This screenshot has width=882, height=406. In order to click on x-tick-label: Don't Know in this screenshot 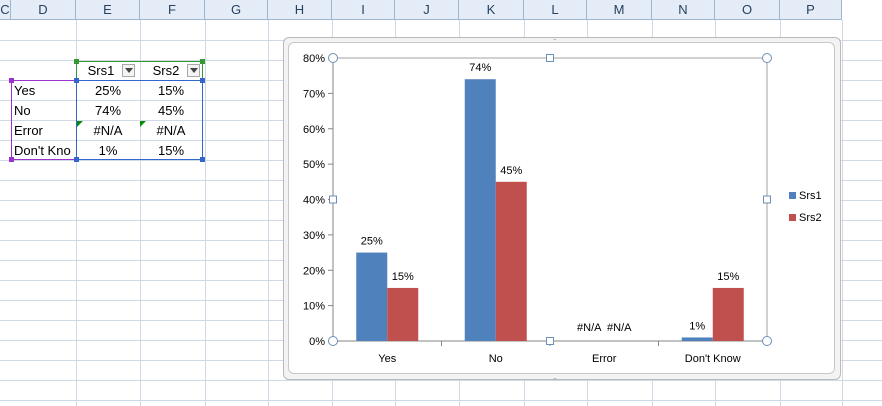, I will do `click(713, 359)`.